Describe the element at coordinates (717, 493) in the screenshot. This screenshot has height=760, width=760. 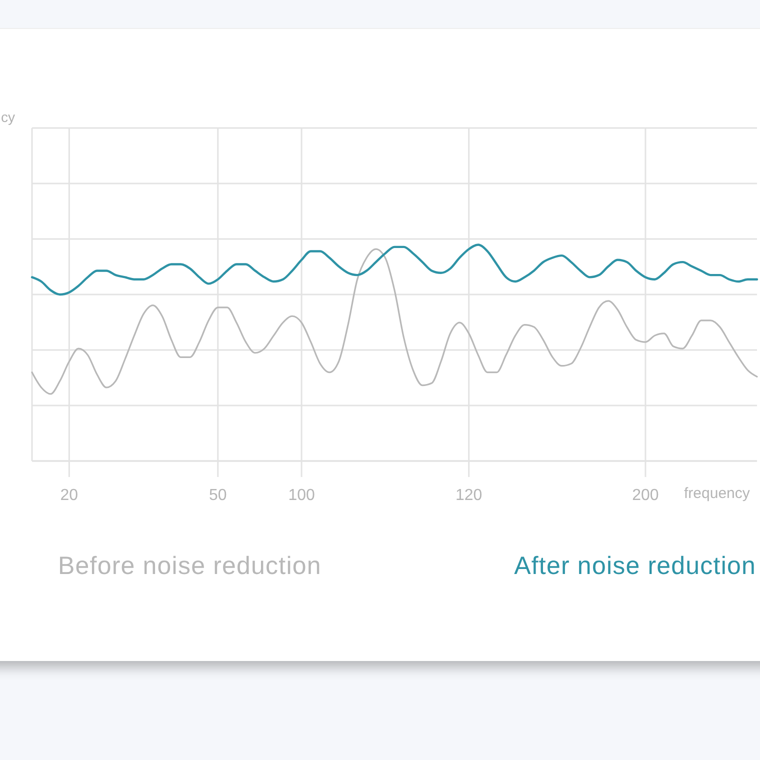
I see `x-axis-title: frequency` at that location.